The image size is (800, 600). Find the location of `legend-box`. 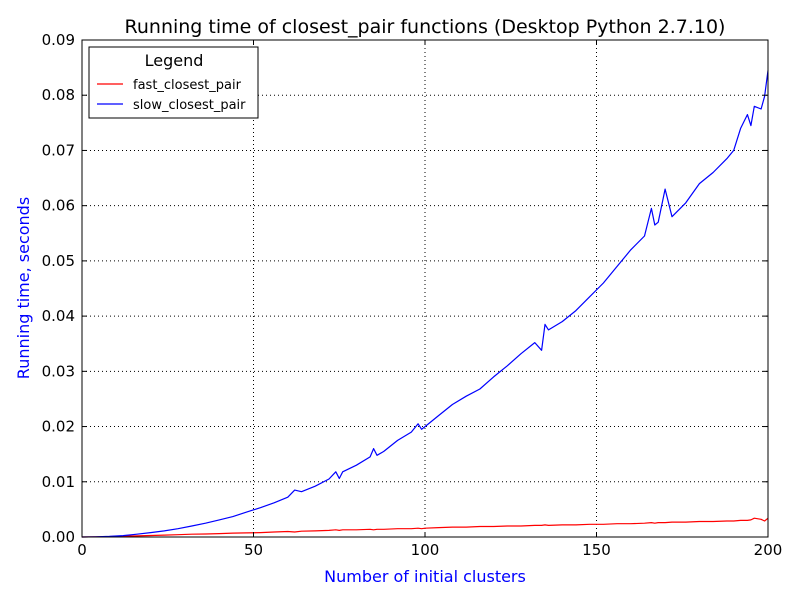

legend-box is located at coordinates (173, 82).